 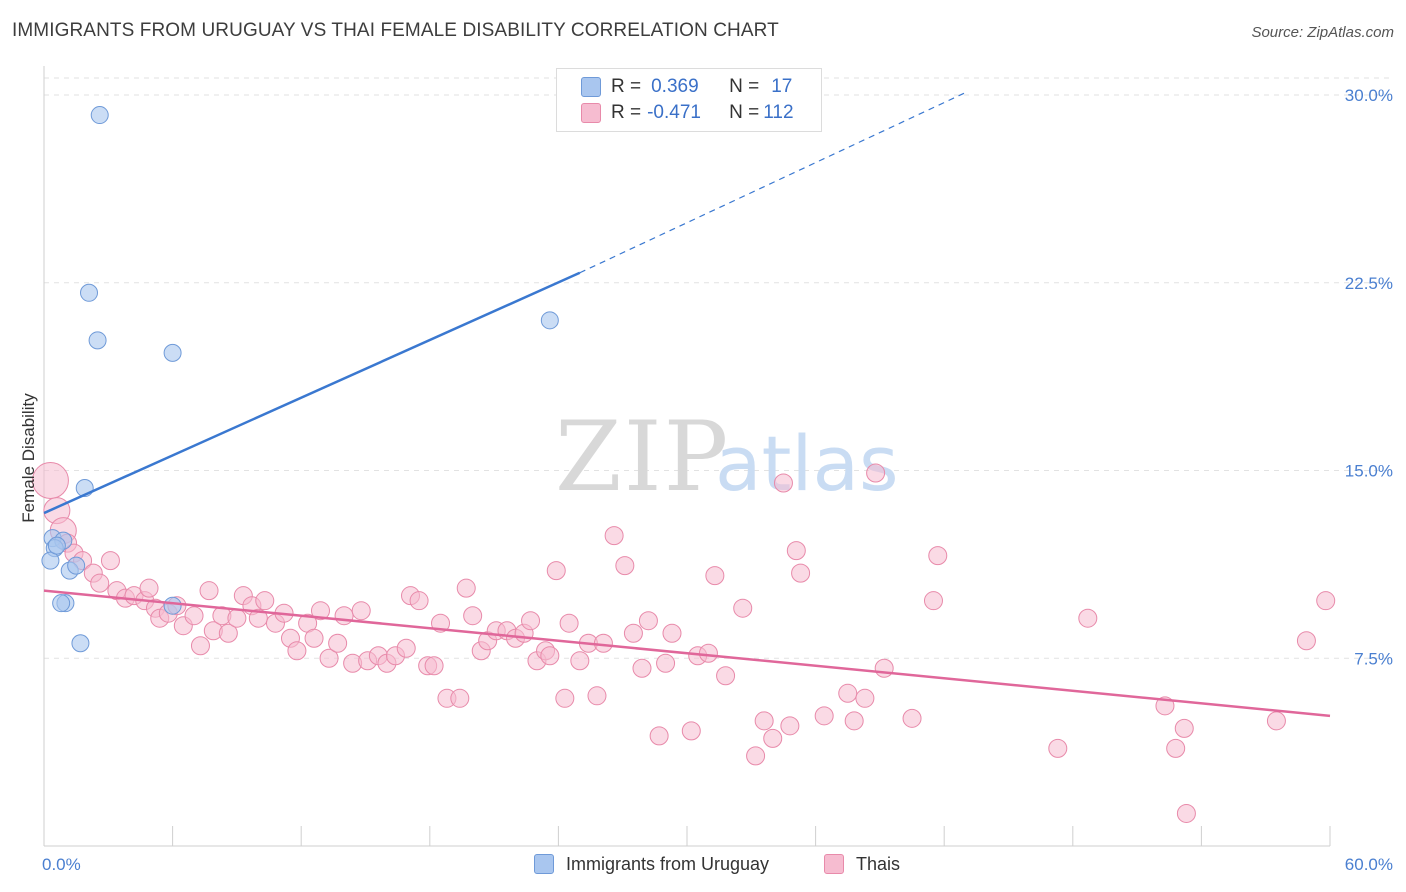 What do you see at coordinates (312, 393) in the screenshot?
I see `uruguay-trend-line` at bounding box center [312, 393].